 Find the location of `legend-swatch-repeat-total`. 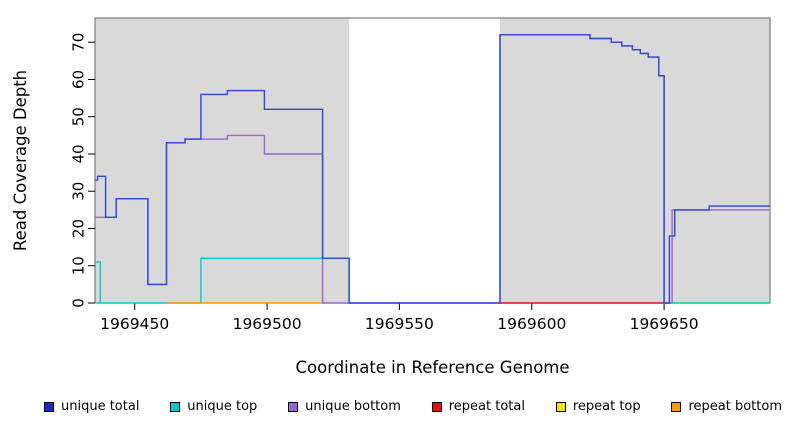

legend-swatch-repeat-total is located at coordinates (436, 406).